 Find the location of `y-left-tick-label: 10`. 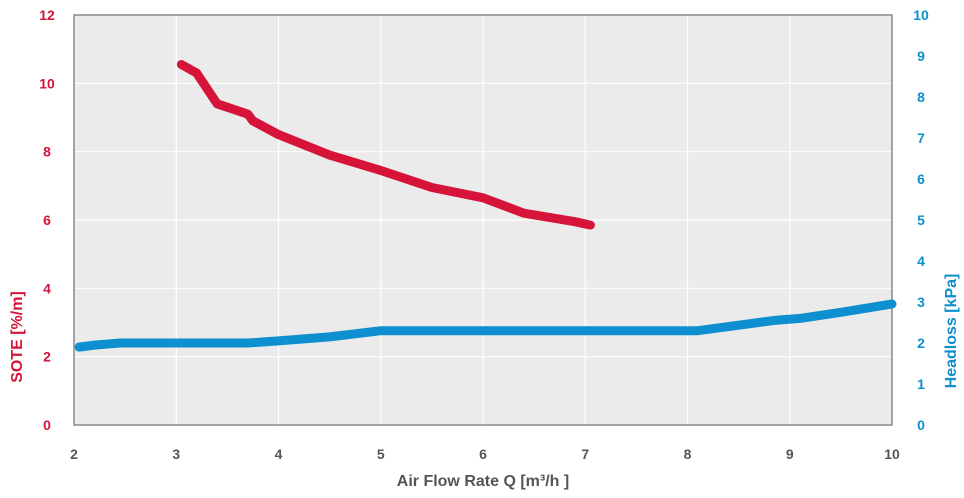

y-left-tick-label: 10 is located at coordinates (47, 83).